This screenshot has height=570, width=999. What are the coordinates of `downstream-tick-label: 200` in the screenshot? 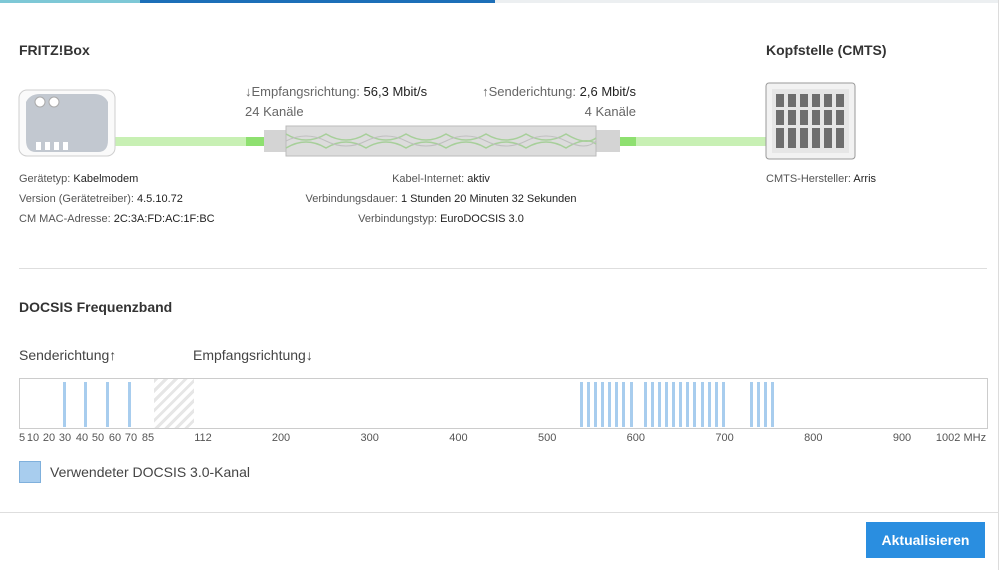 It's located at (281, 438).